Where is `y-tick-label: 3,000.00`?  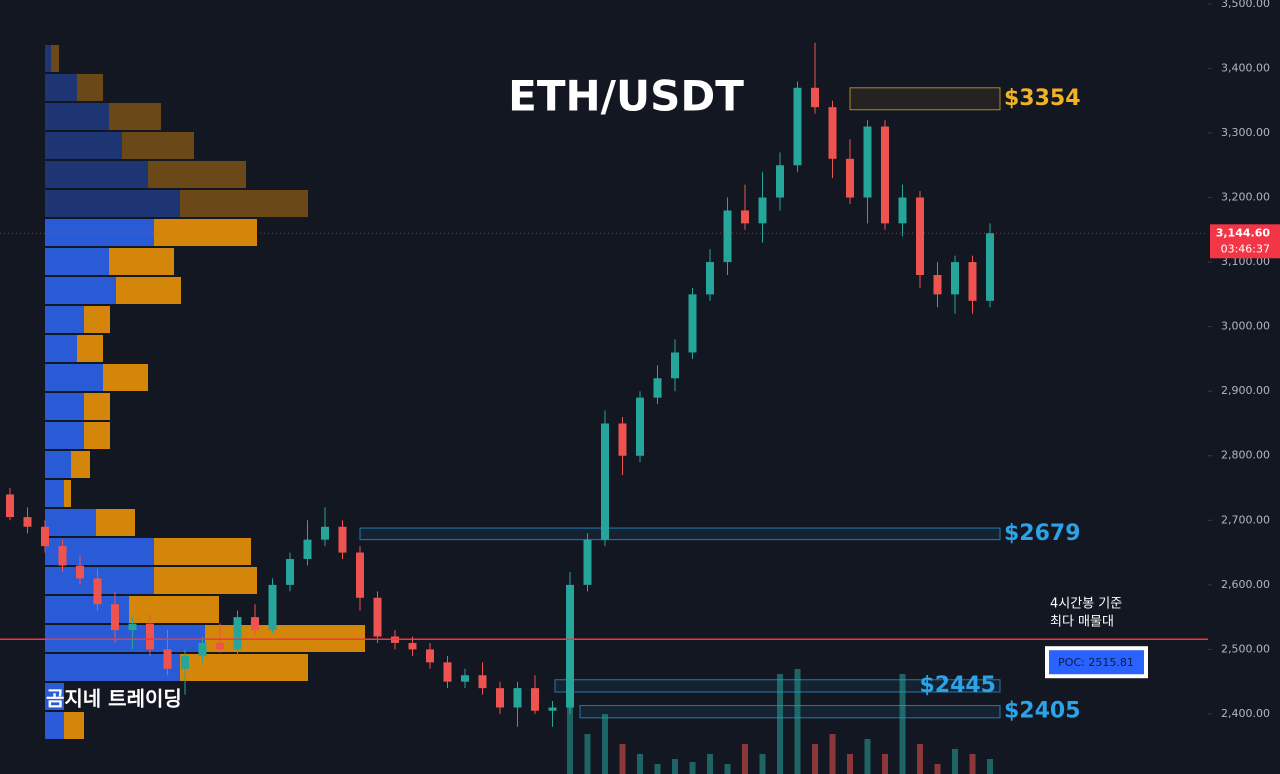
y-tick-label: 3,000.00 is located at coordinates (1245, 326).